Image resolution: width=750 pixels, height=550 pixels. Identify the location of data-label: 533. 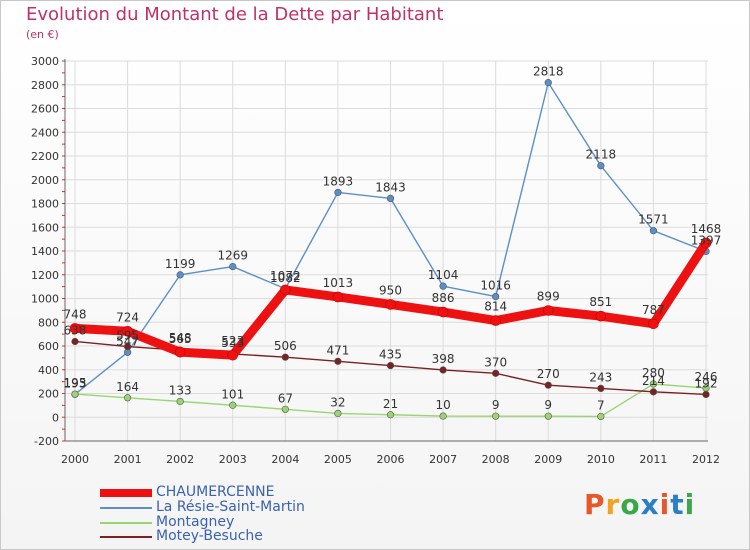
(232, 343).